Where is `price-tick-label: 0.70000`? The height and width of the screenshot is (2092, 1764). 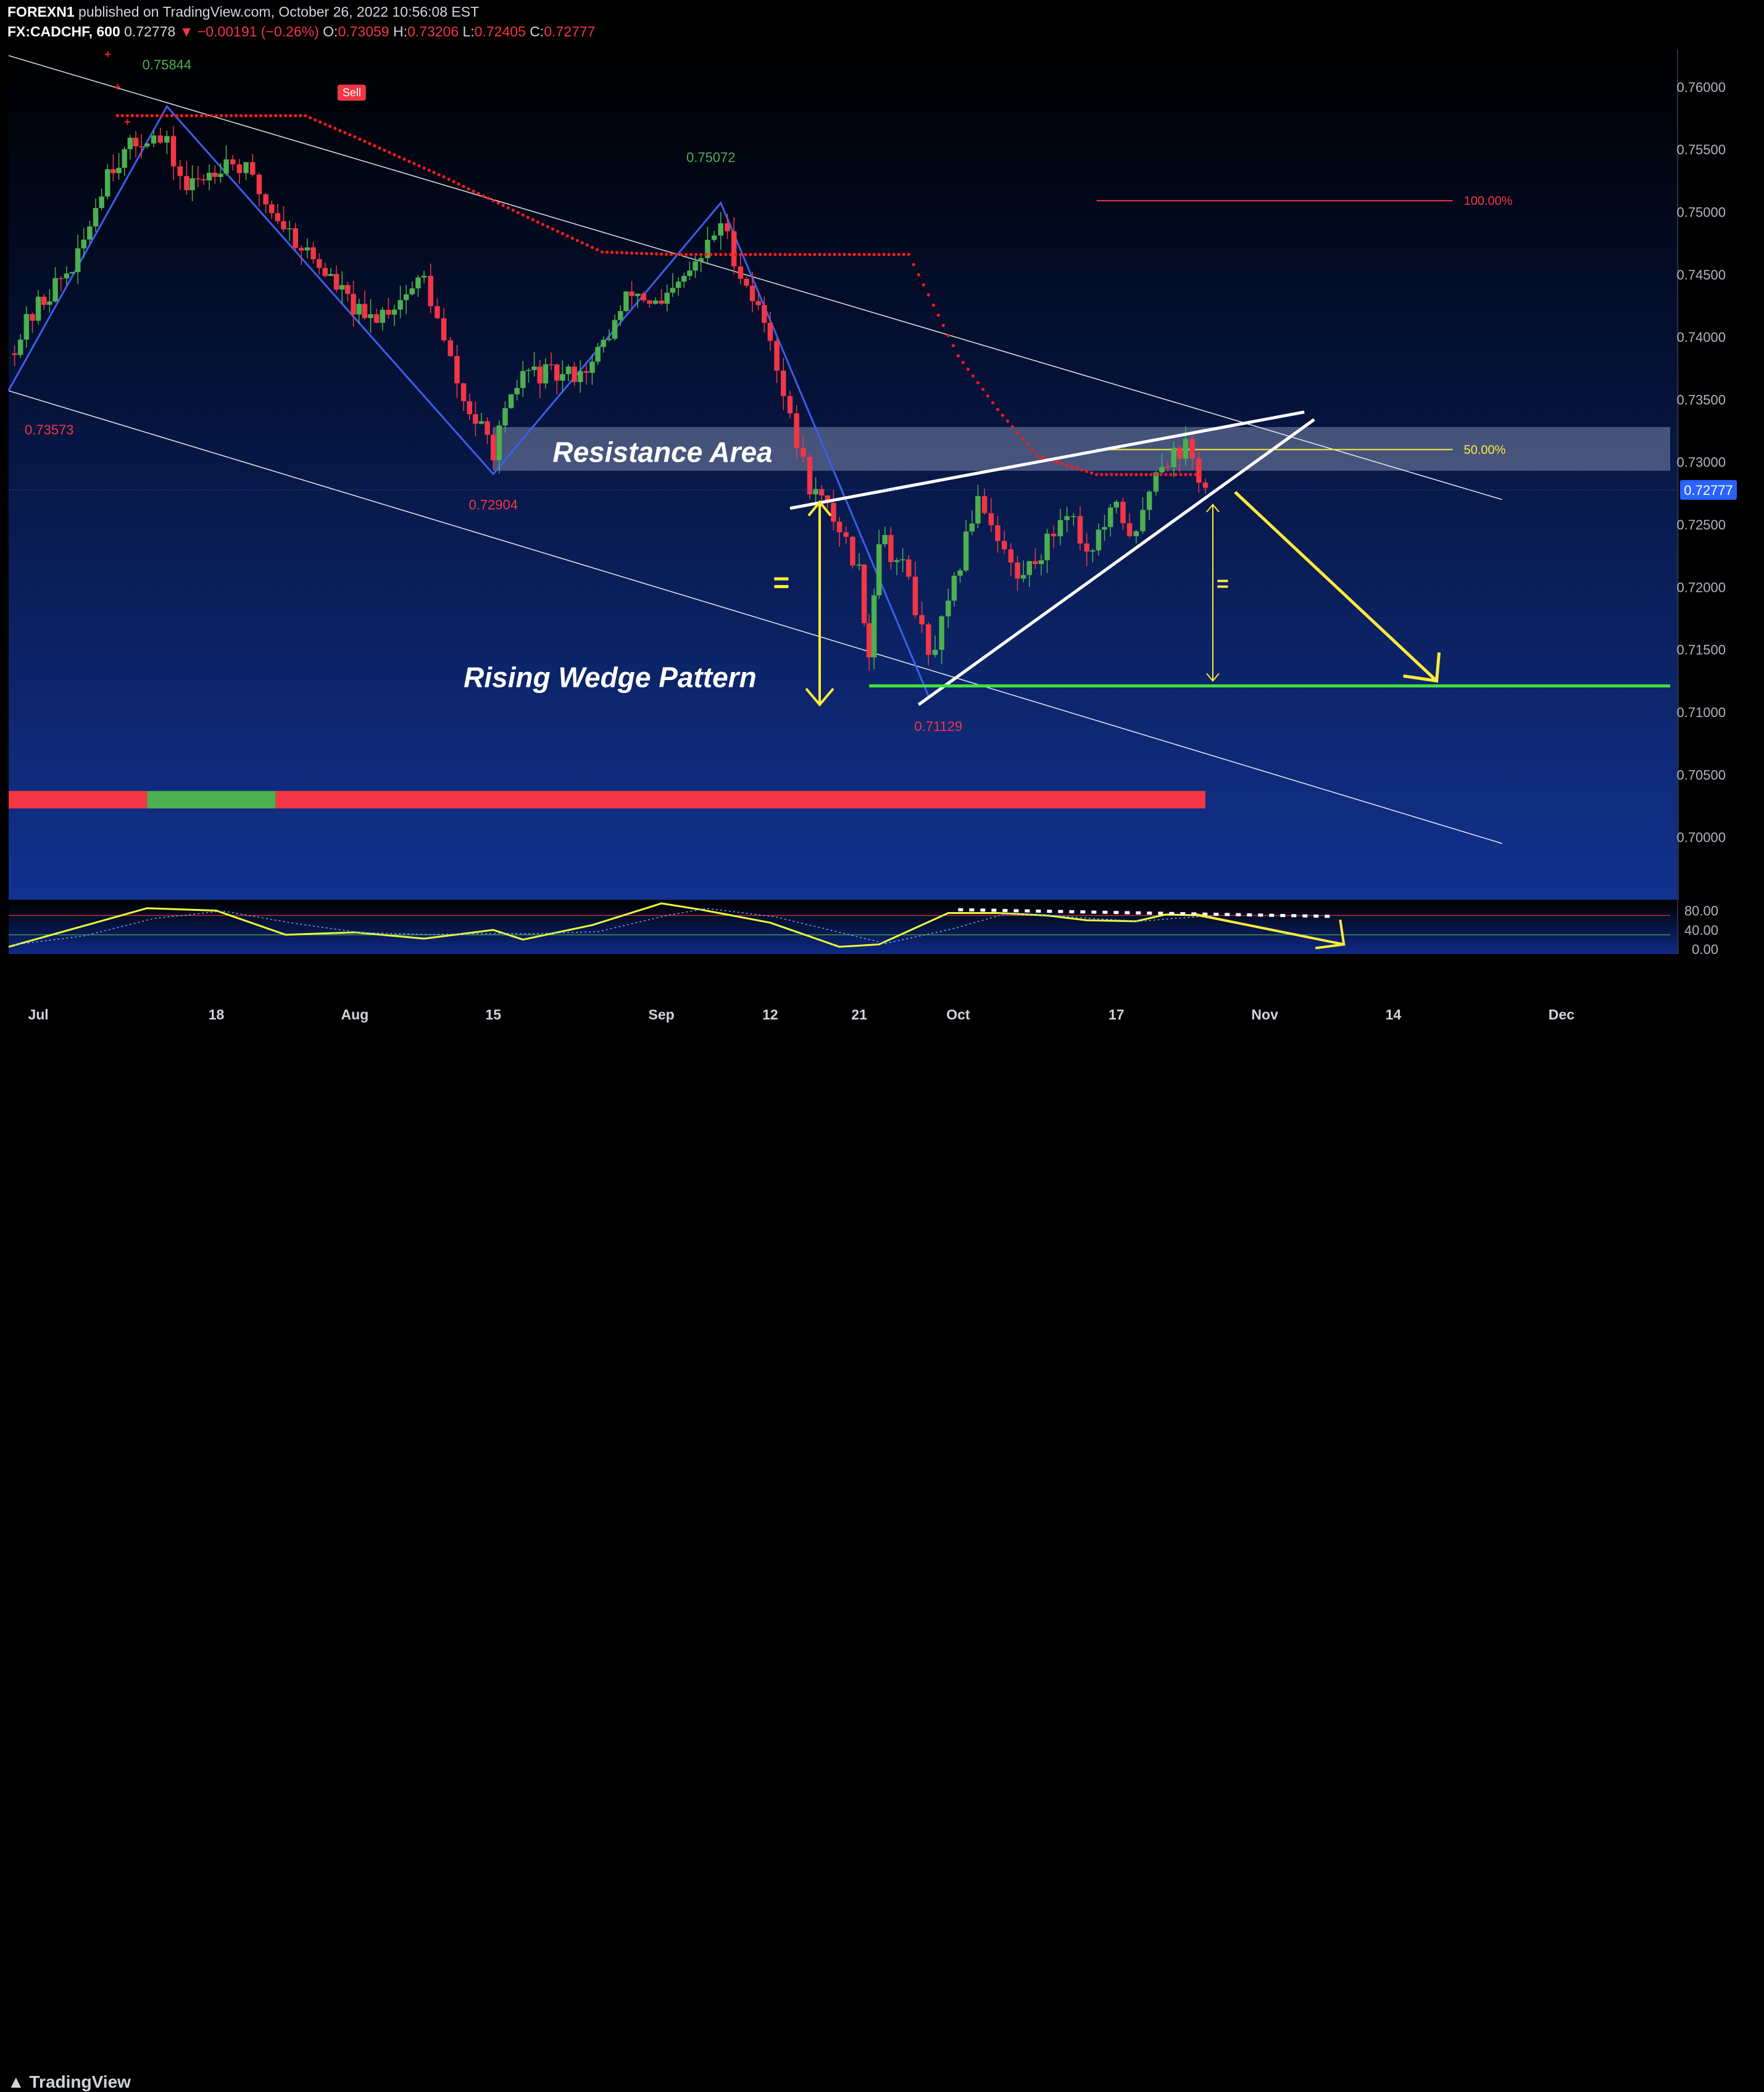
price-tick-label: 0.70000 is located at coordinates (1701, 837).